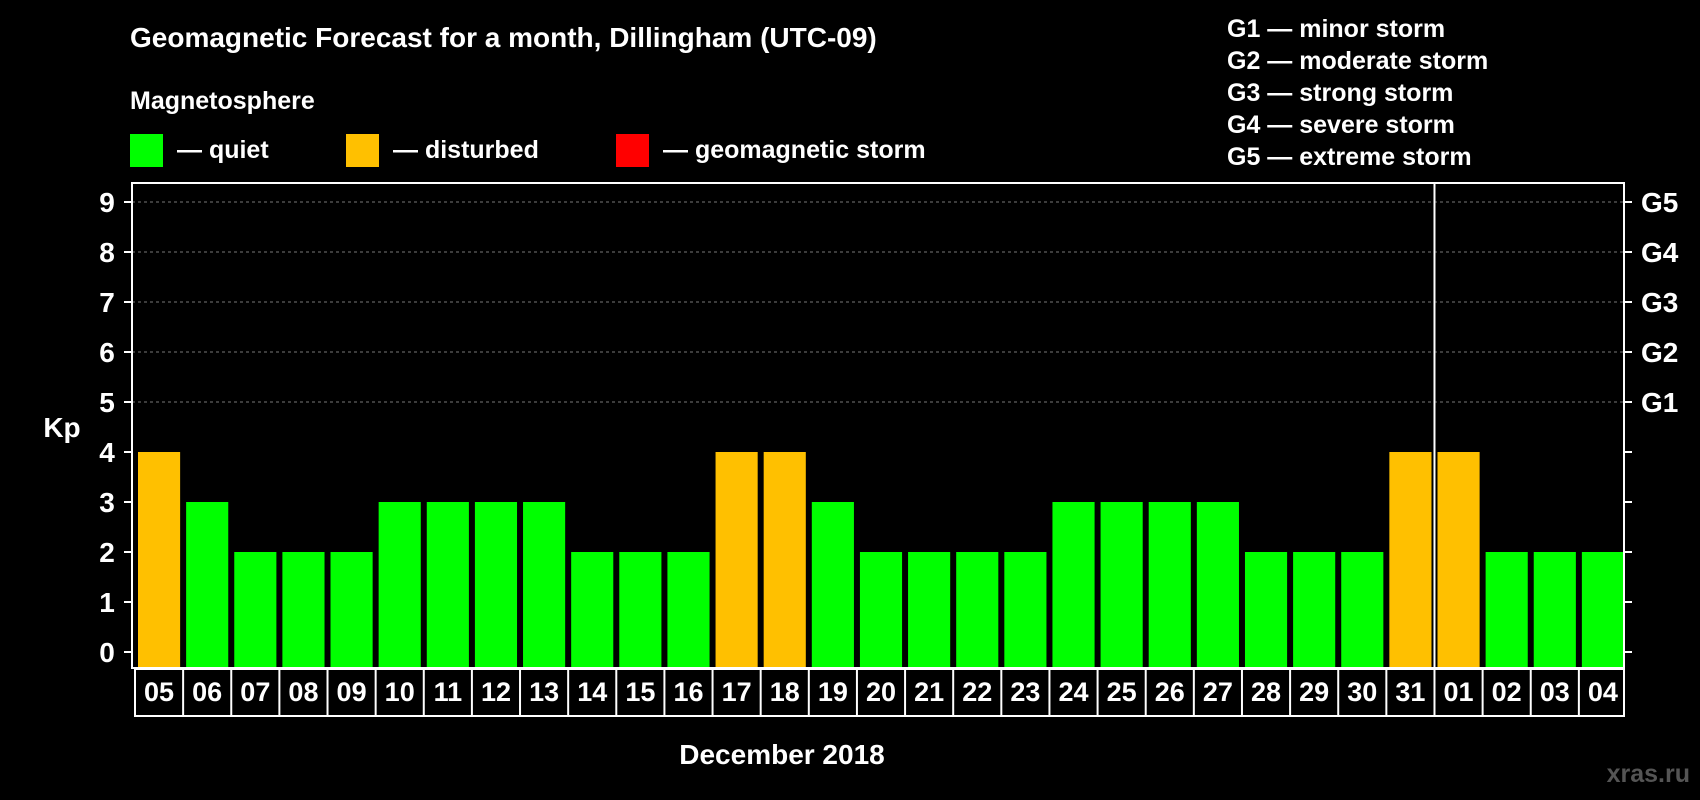 This screenshot has width=1700, height=800. I want to click on x-tick-label: 01, so click(1459, 692).